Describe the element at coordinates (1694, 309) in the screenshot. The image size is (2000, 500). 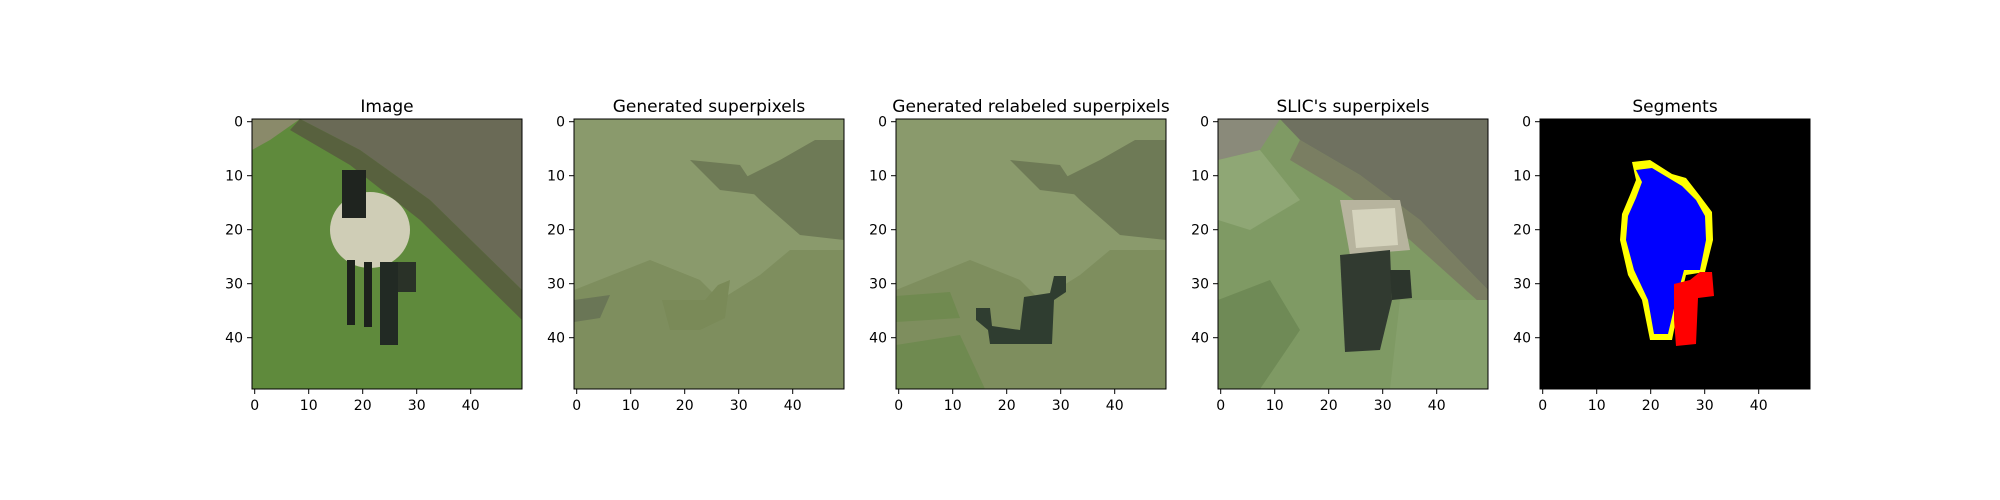
I see `segment-legs` at that location.